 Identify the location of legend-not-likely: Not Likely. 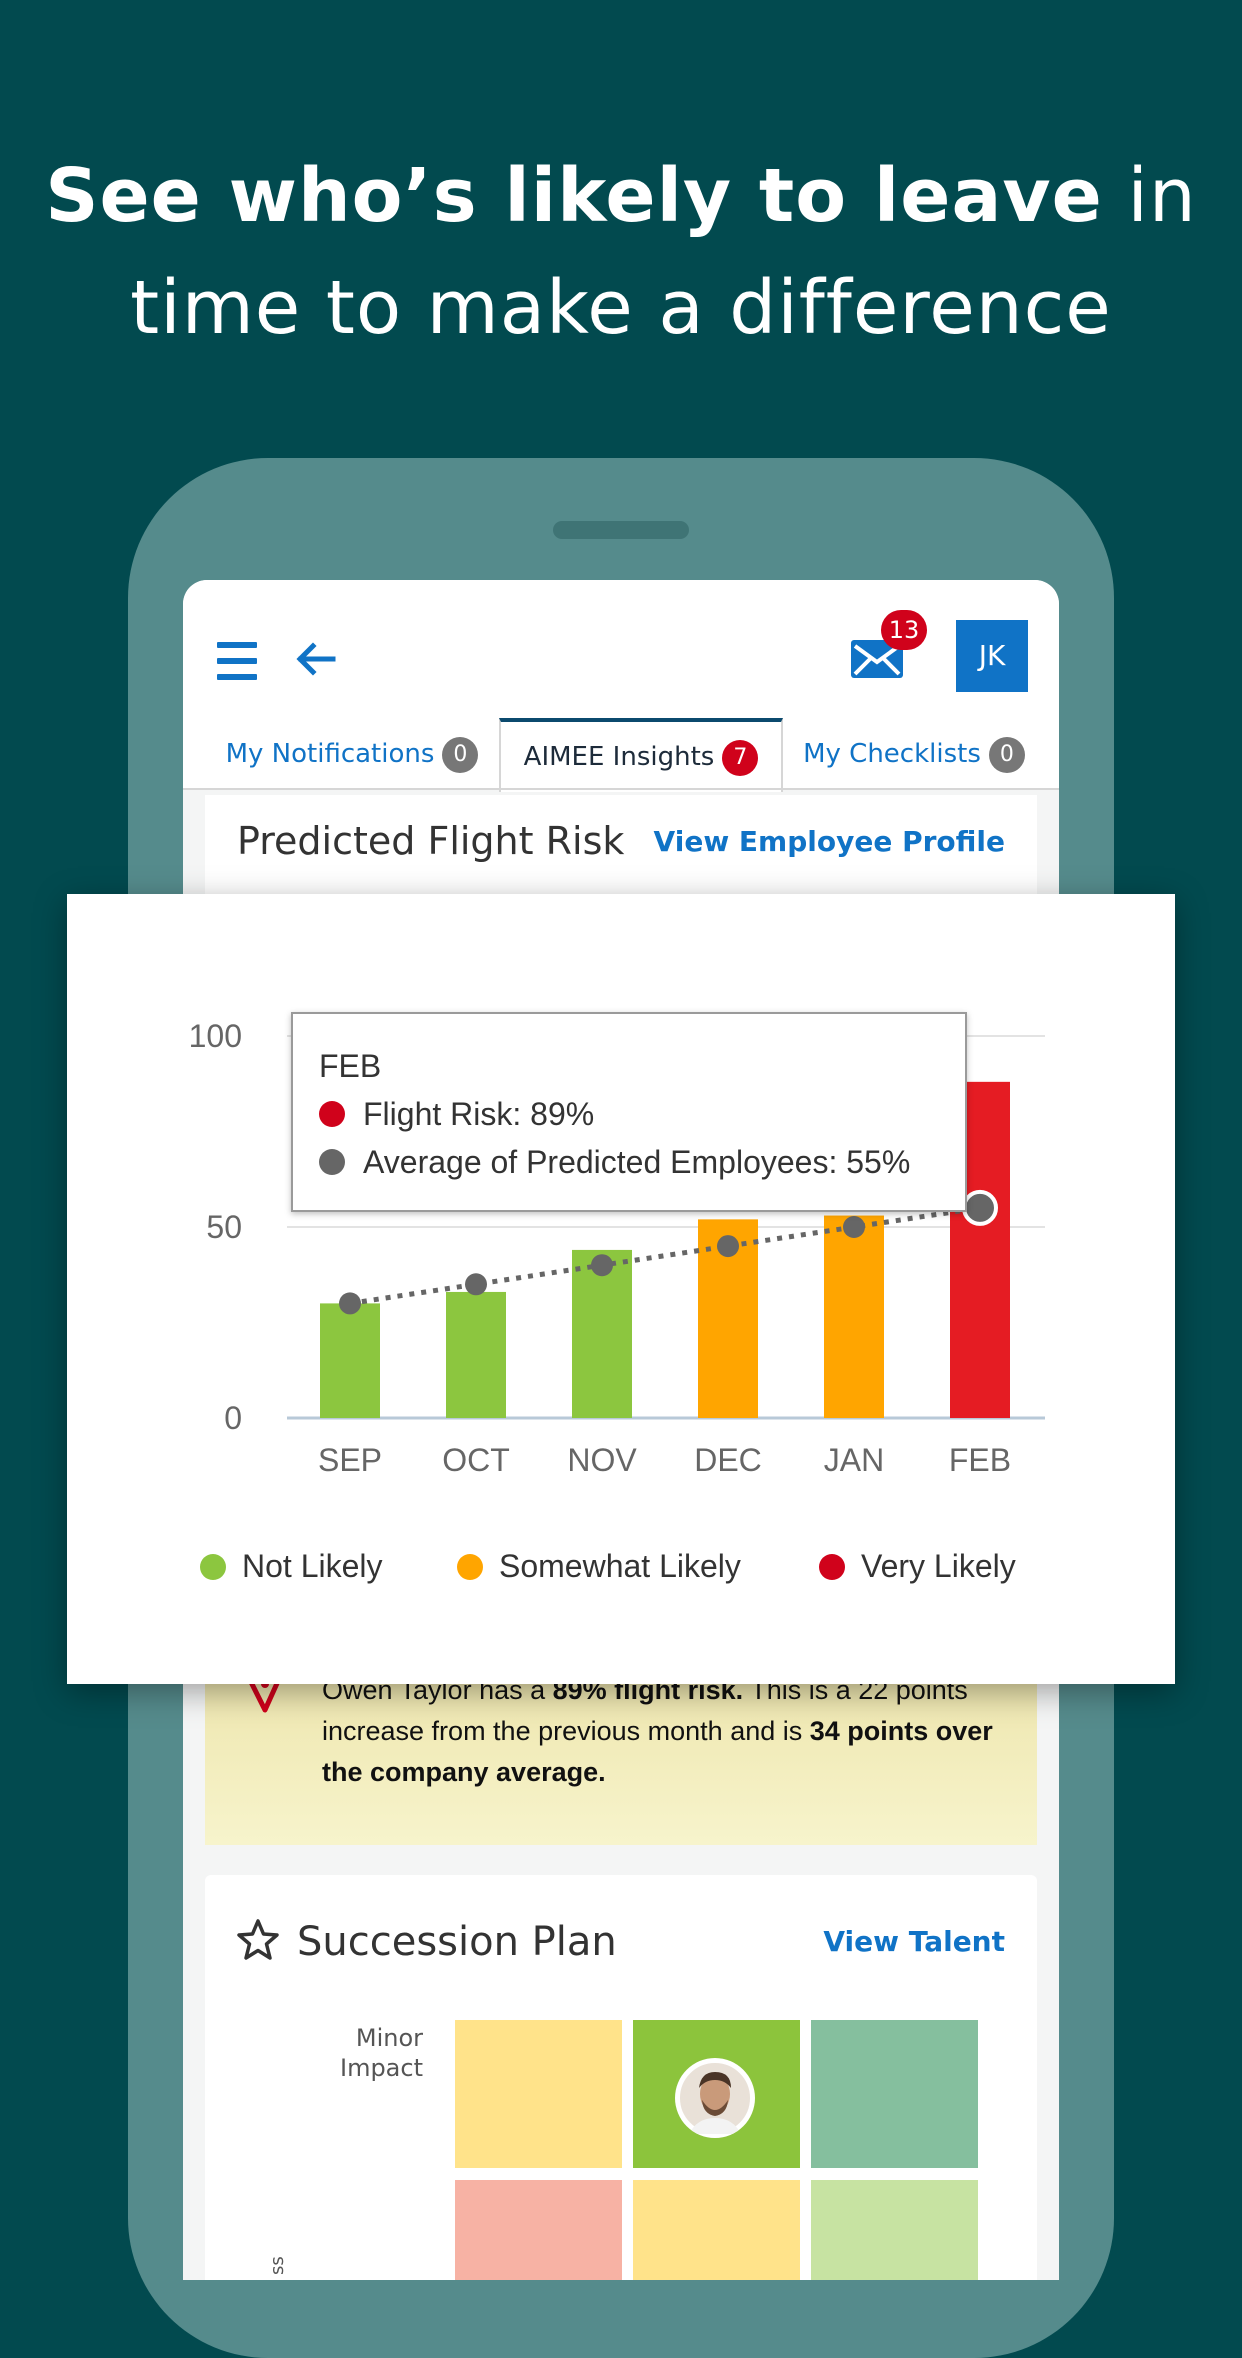
(291, 1566).